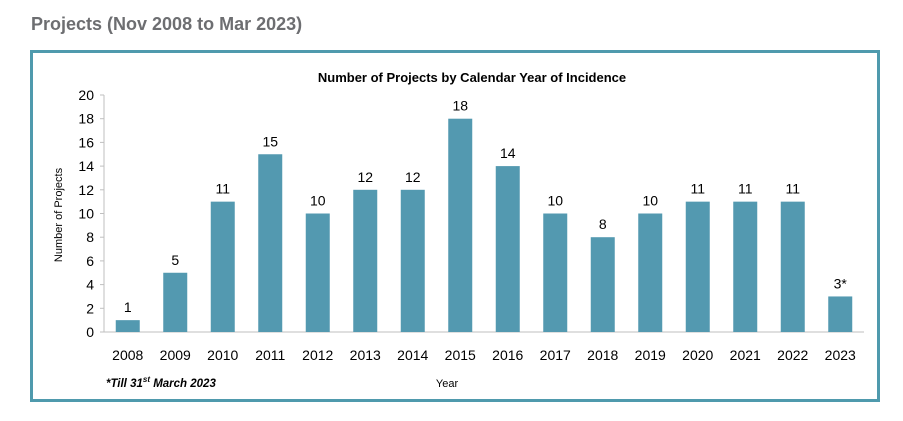 Image resolution: width=903 pixels, height=421 pixels. Describe the element at coordinates (508, 153) in the screenshot. I see `data-label: 14` at that location.